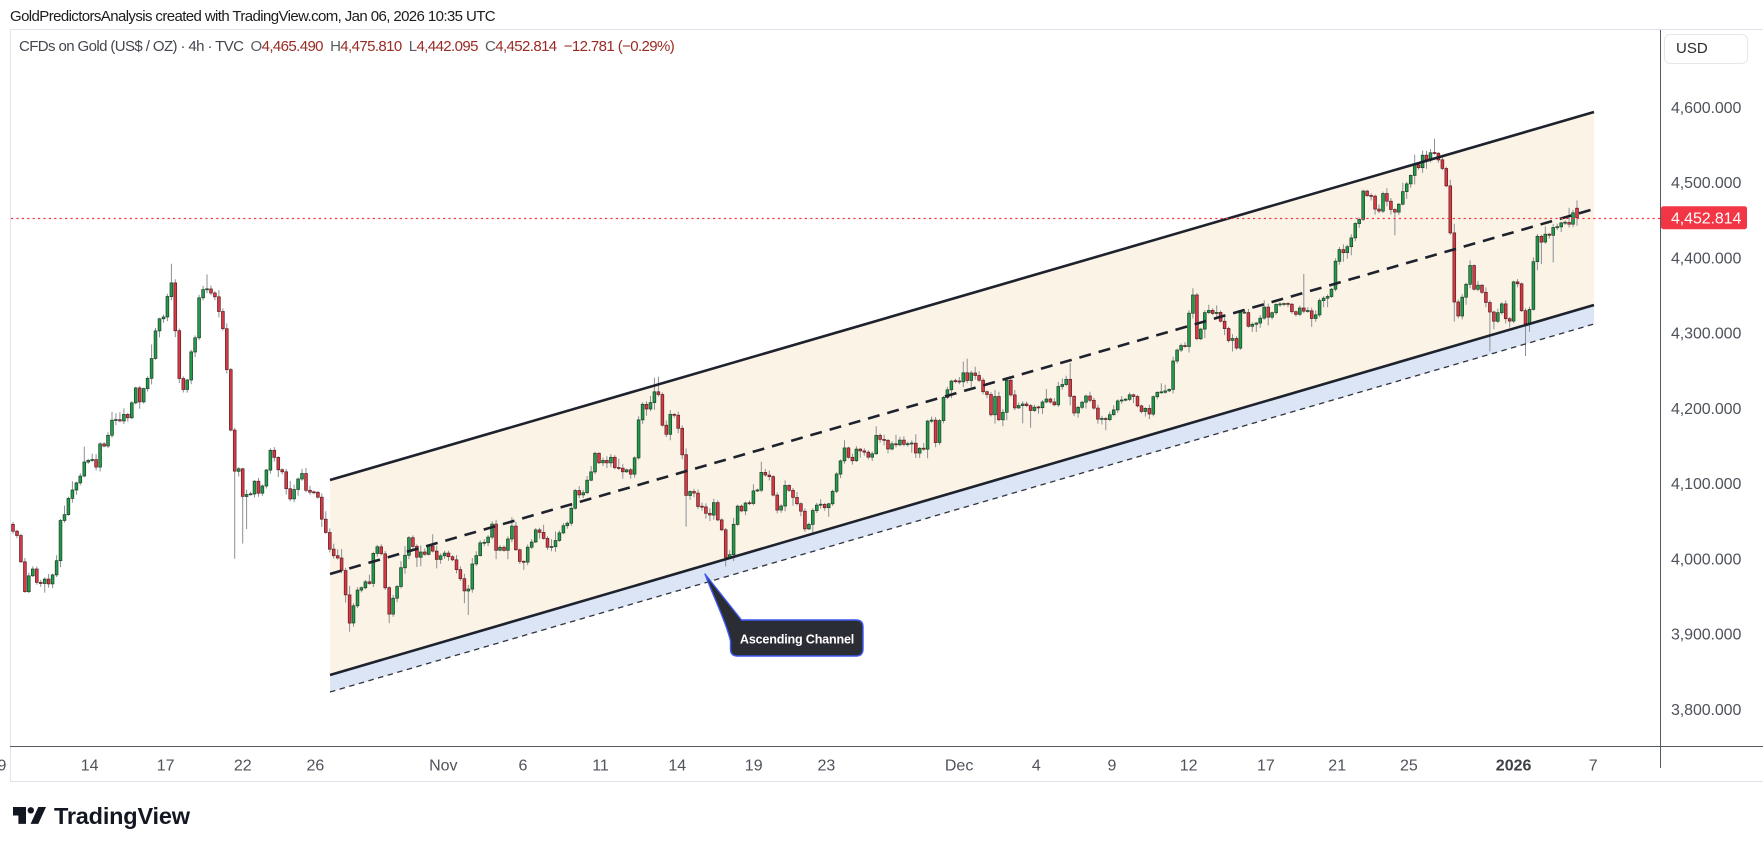  What do you see at coordinates (316, 766) in the screenshot?
I see `svg-text: 26` at bounding box center [316, 766].